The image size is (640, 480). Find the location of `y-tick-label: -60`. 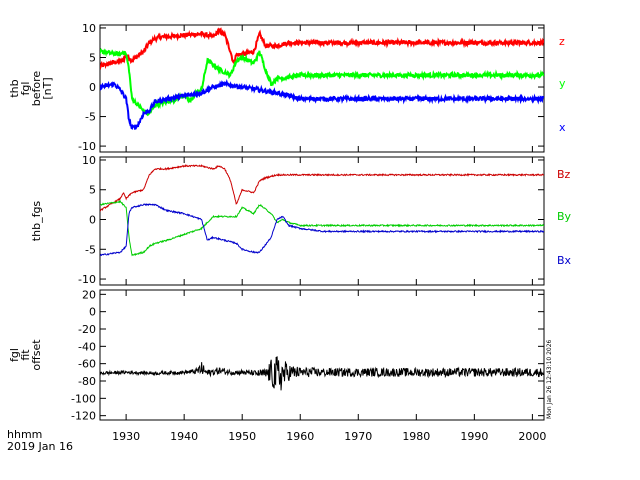

y-tick-label: -60 is located at coordinates (87, 364).